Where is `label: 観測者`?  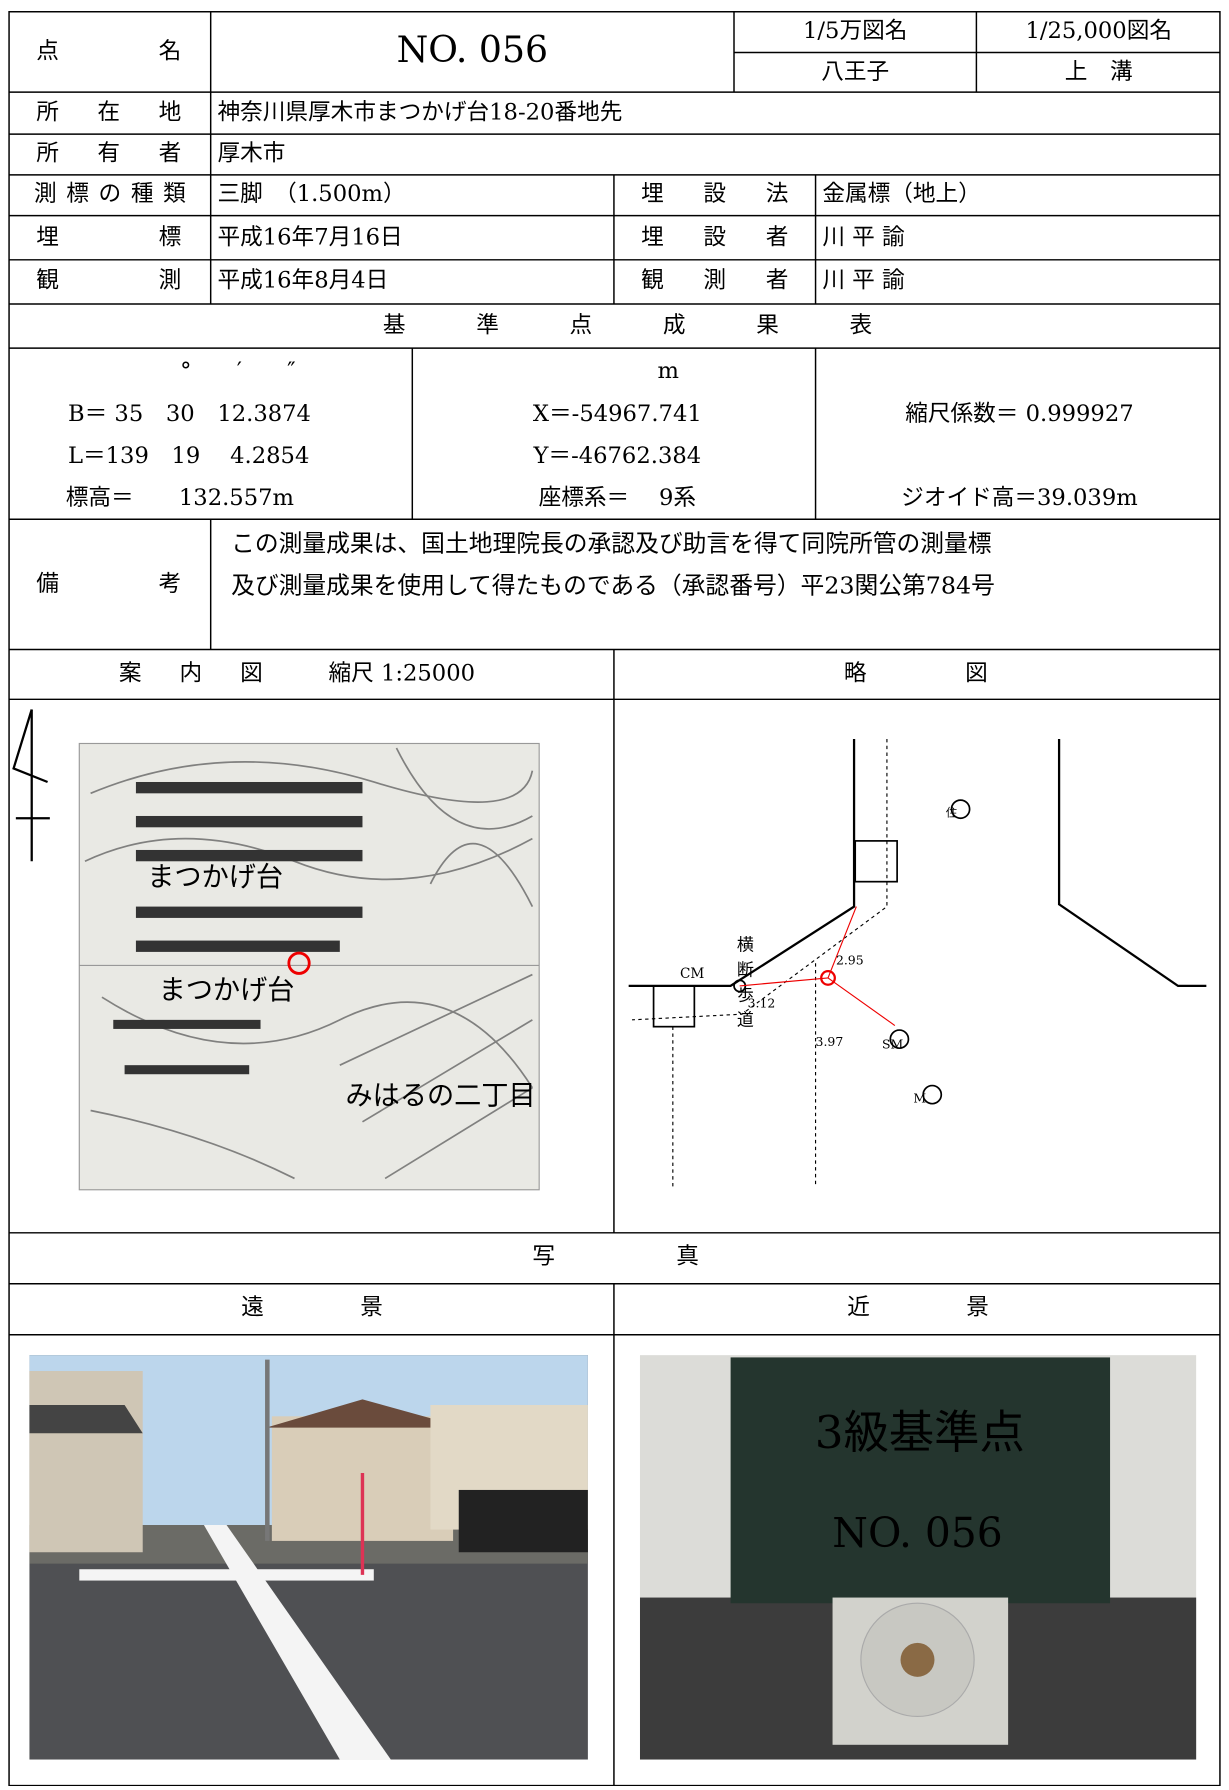 label: 観測者 is located at coordinates (714, 280).